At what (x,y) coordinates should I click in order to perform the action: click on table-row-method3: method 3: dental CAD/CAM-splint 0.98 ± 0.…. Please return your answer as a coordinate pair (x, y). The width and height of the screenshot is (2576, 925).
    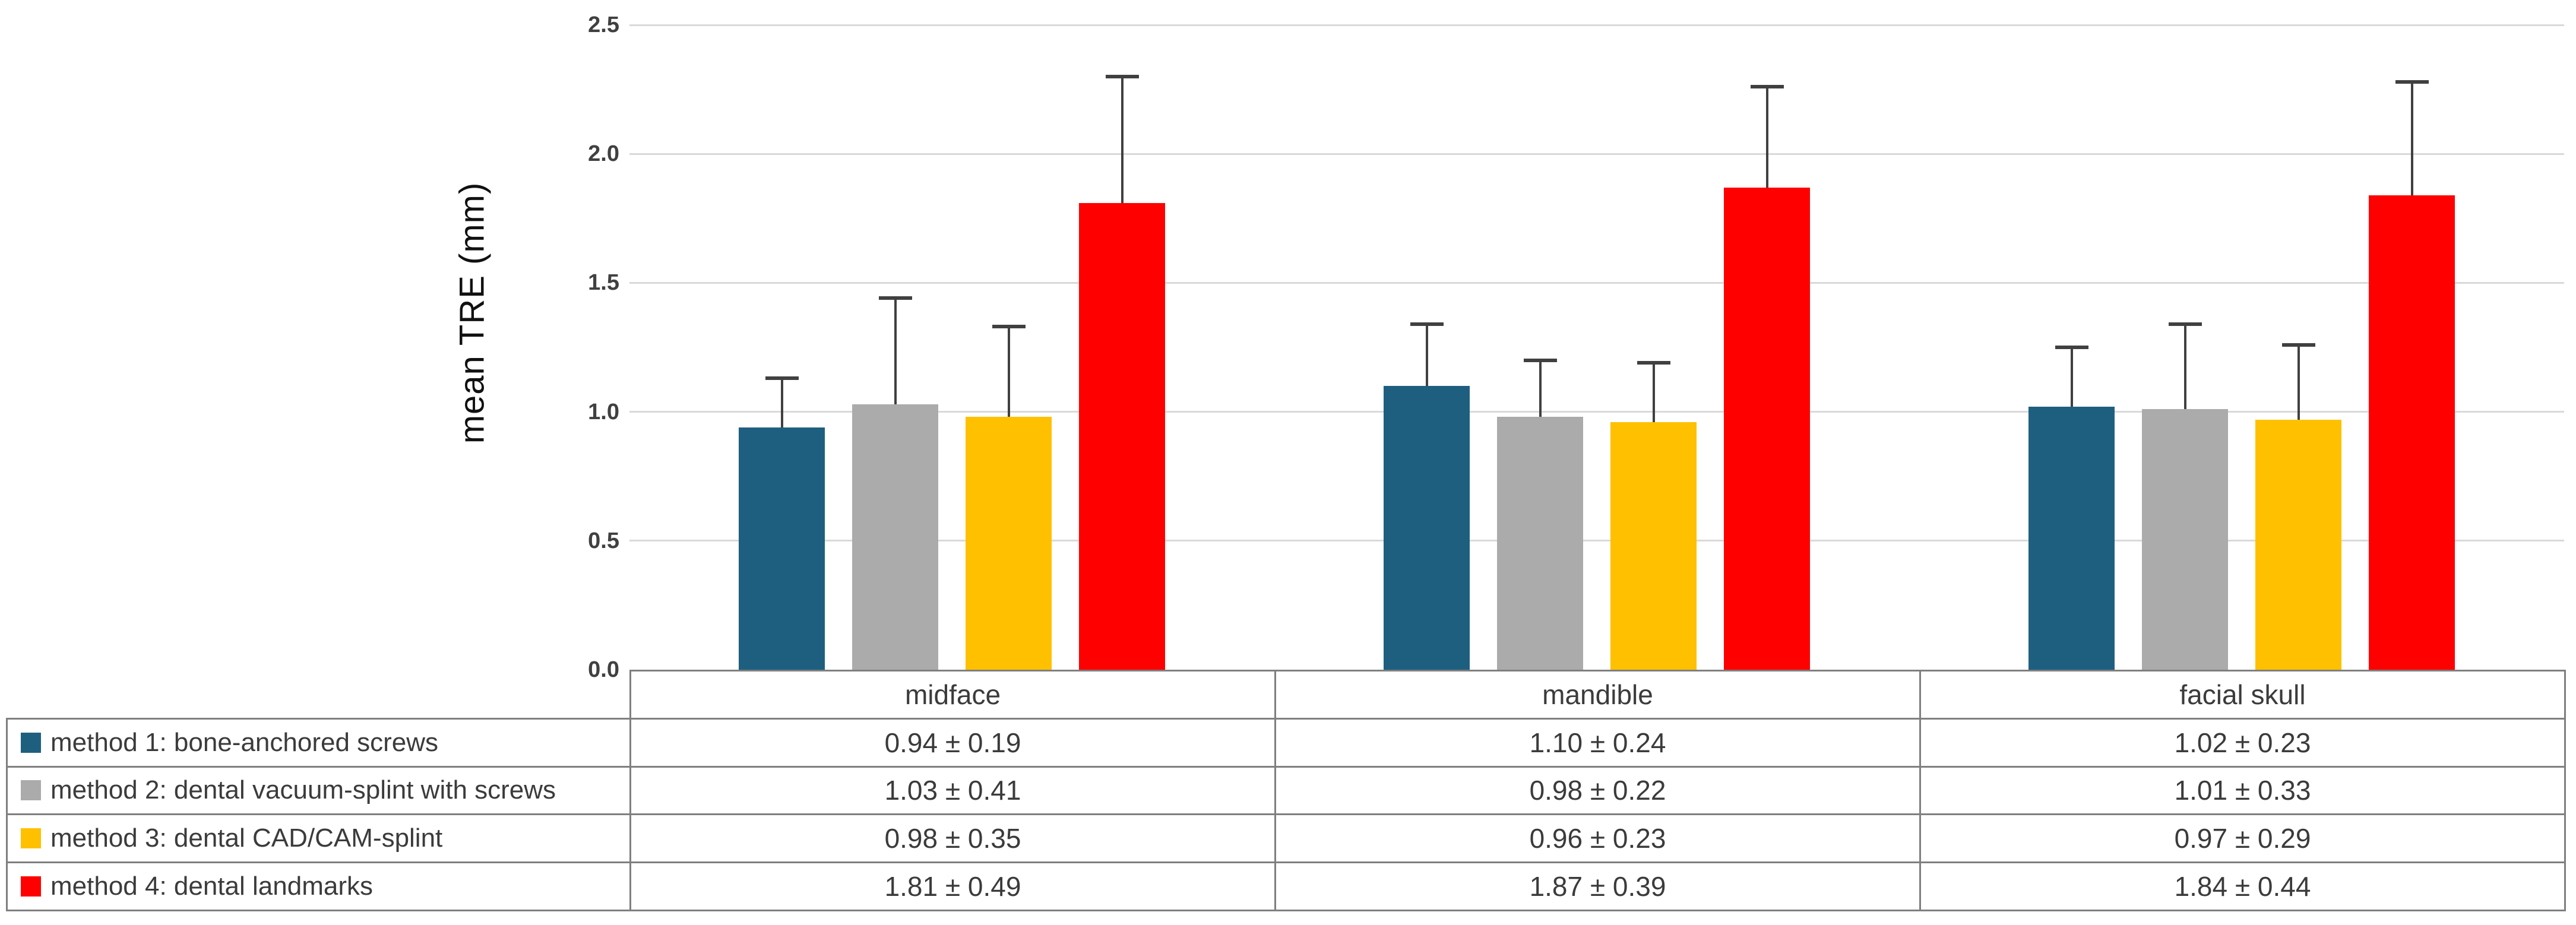
    Looking at the image, I should click on (1286, 838).